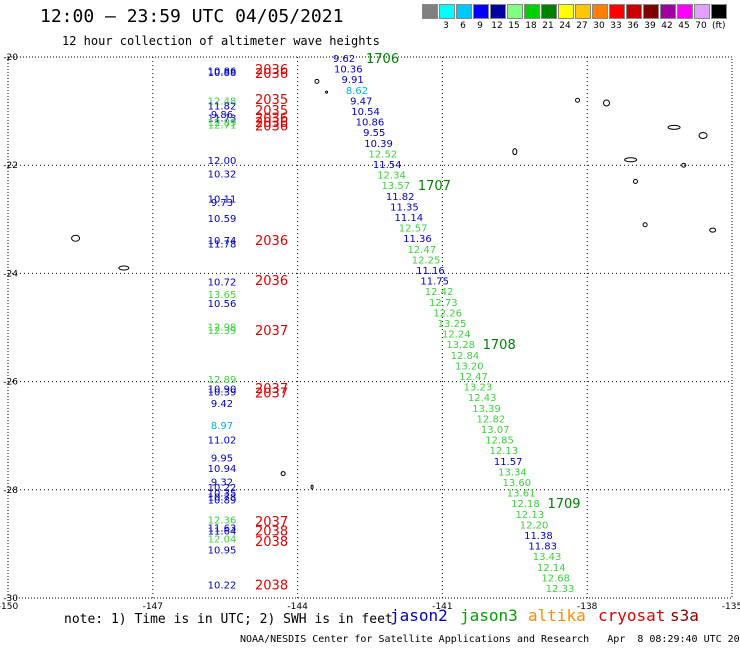 The image size is (740, 650). Describe the element at coordinates (344, 59) in the screenshot. I see `track-value: 9.62` at that location.